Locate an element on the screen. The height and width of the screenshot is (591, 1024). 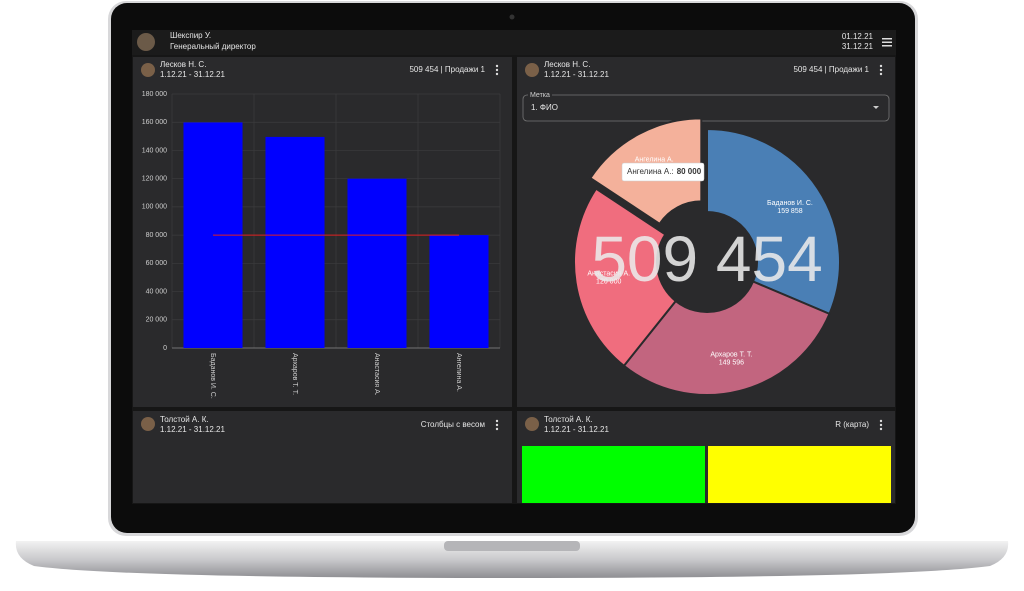
slice-label: Анастасия А. is located at coordinates (608, 273).